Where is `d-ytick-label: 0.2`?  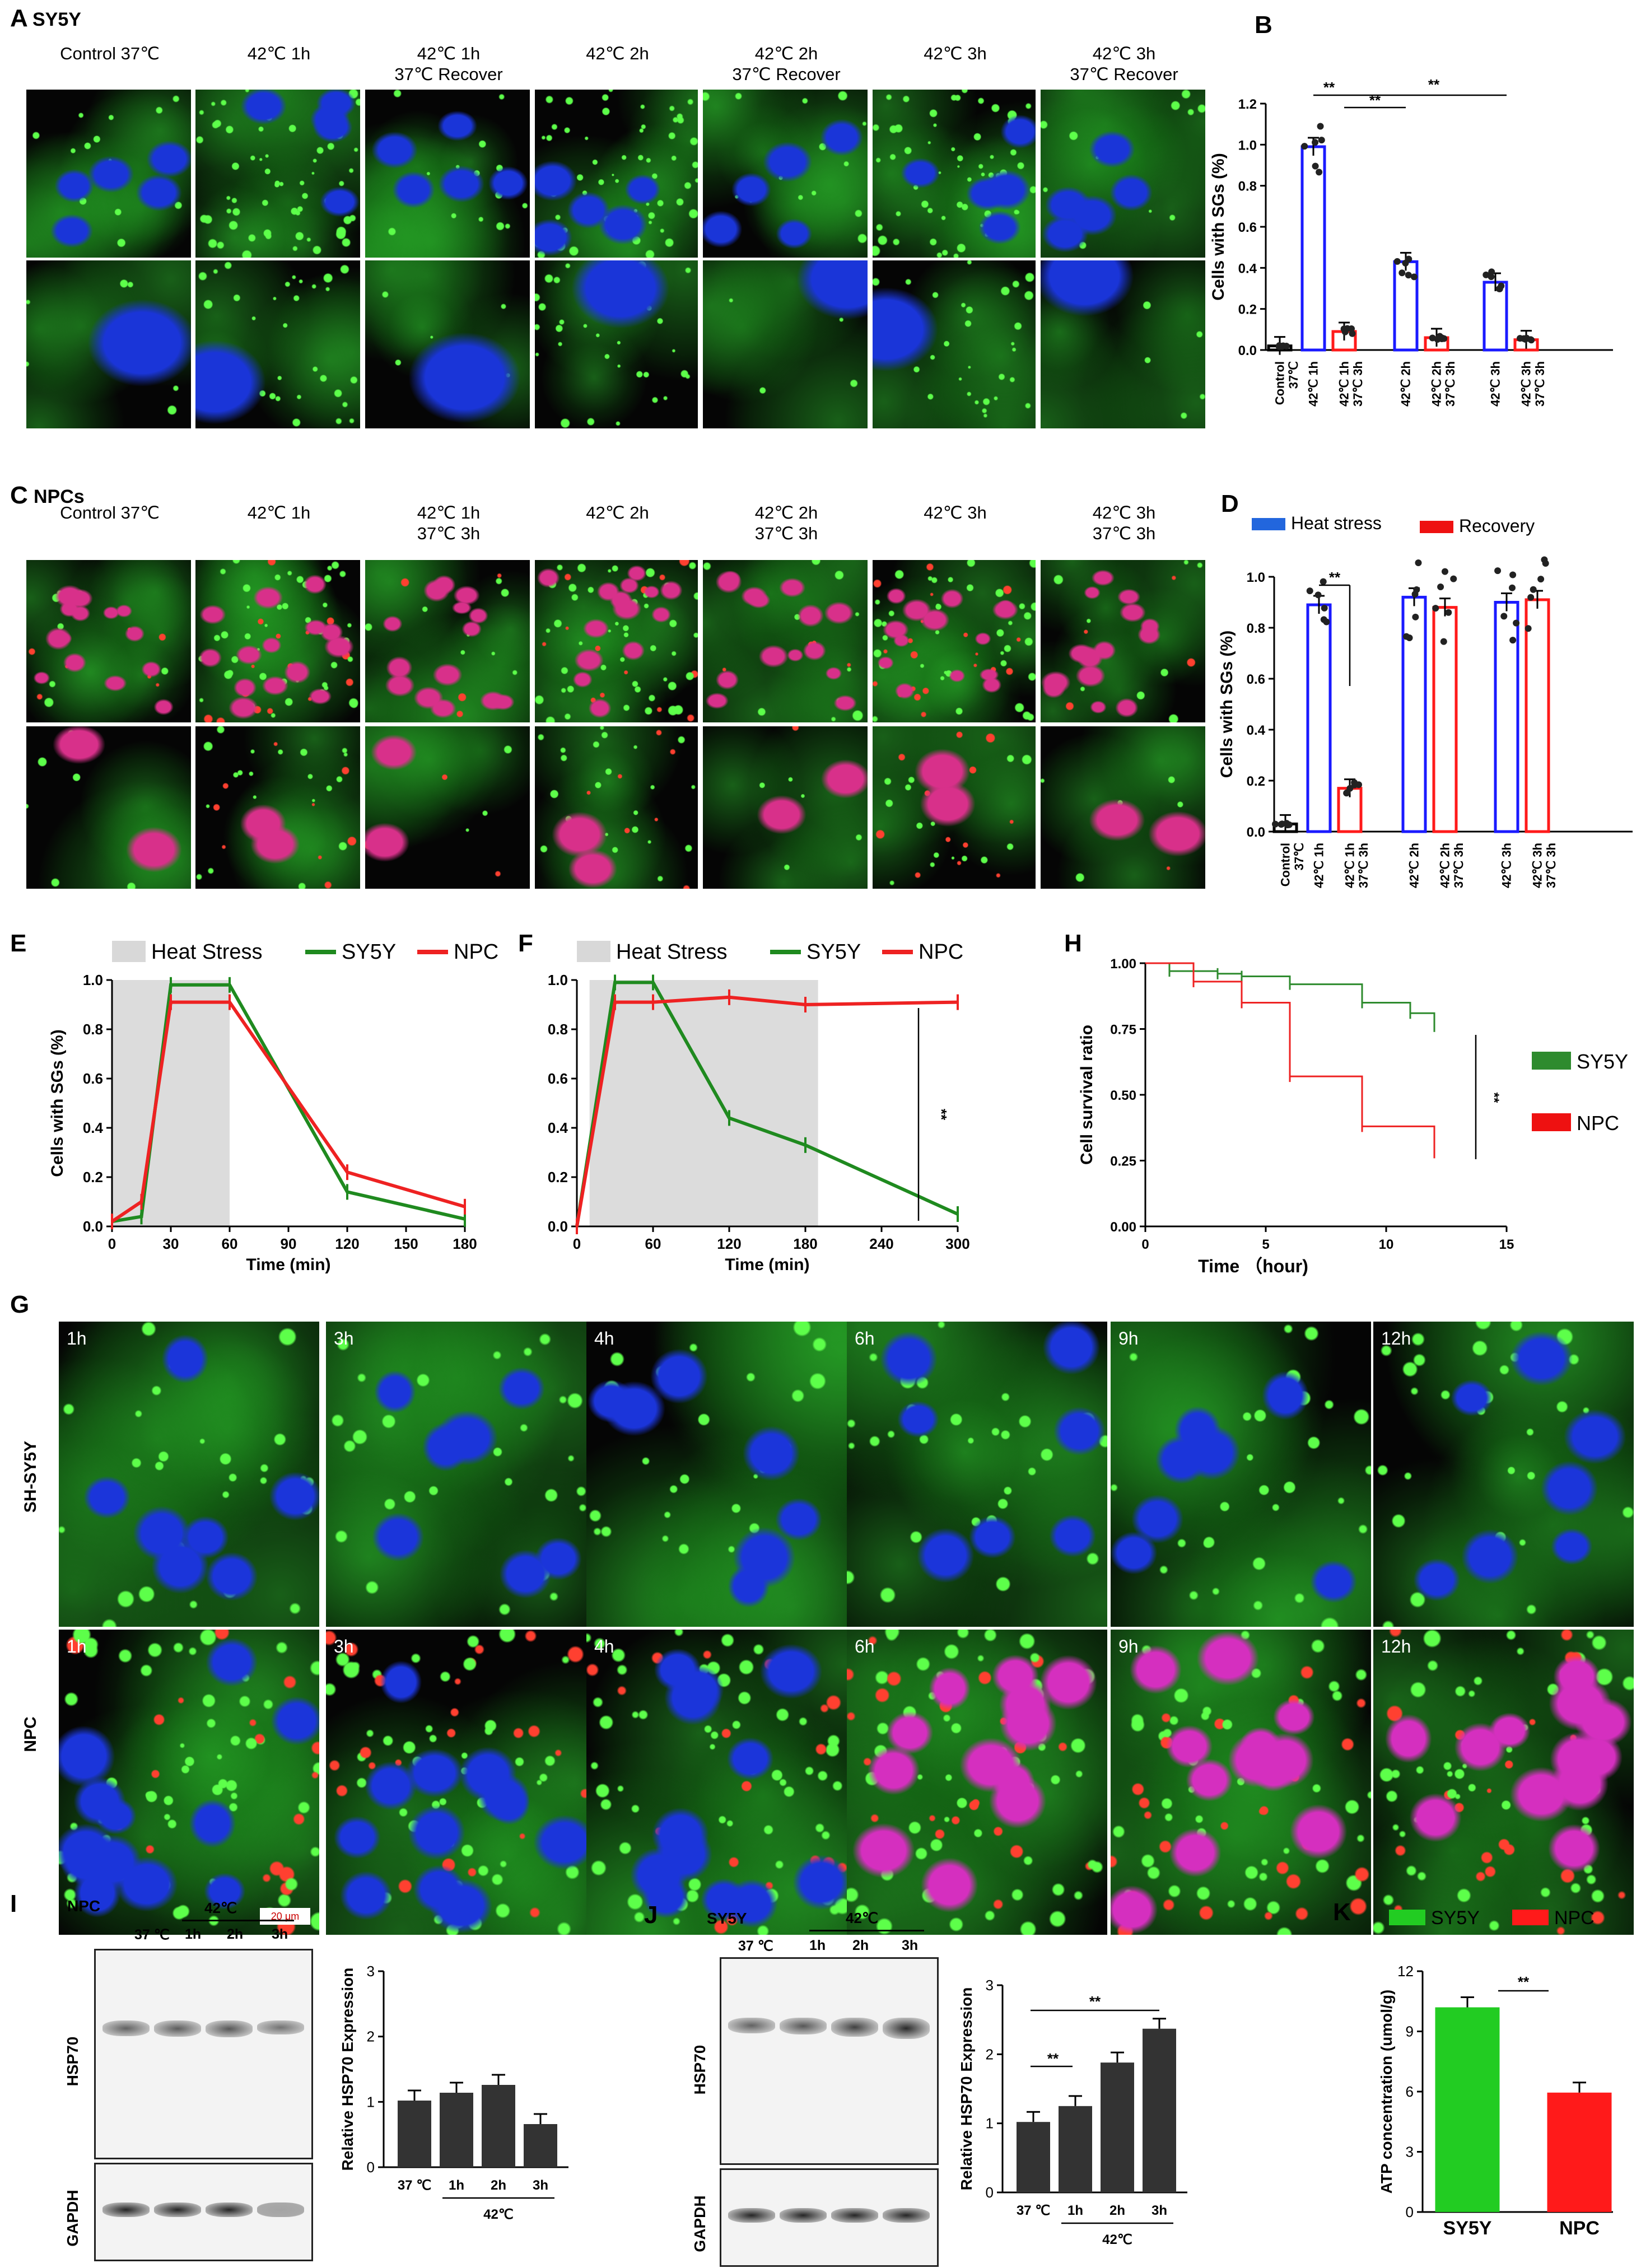
d-ytick-label: 0.2 is located at coordinates (1256, 782).